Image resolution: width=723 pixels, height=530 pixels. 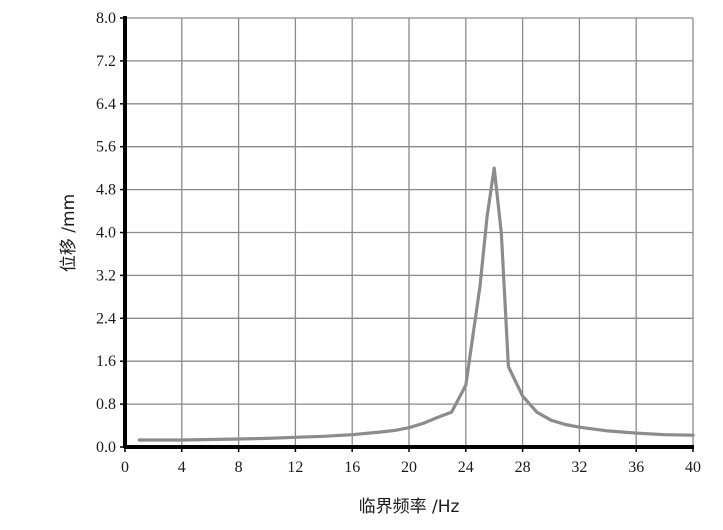 I want to click on y-tick-label: 4.0, so click(x=106, y=233).